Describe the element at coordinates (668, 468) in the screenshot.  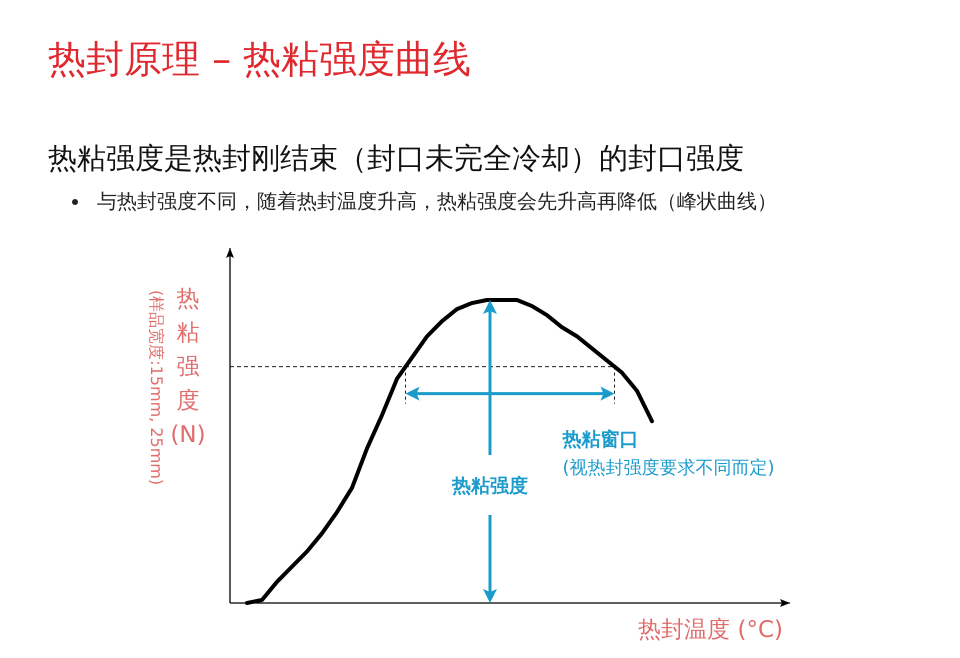
I see `annotation: (视热封强度要求不同而定)` at that location.